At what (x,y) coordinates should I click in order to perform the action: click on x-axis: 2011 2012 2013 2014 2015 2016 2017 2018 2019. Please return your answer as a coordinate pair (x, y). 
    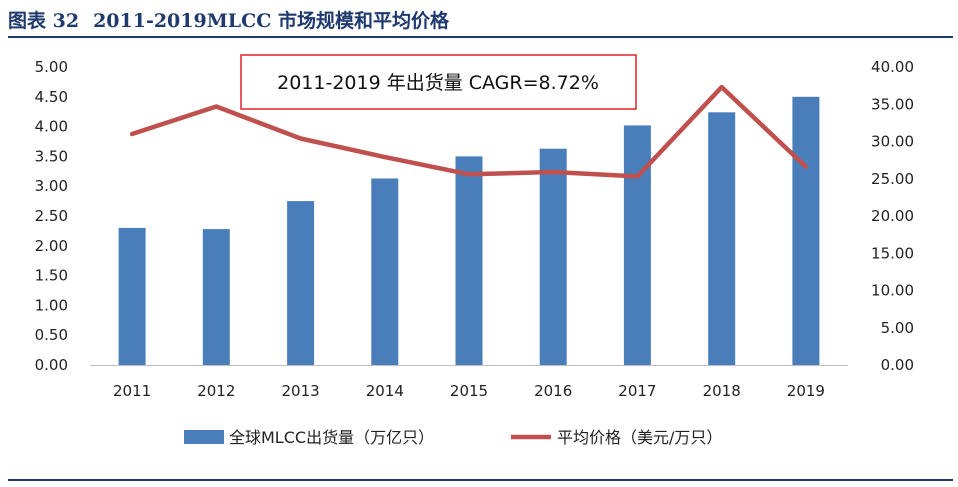
    Looking at the image, I should click on (469, 382).